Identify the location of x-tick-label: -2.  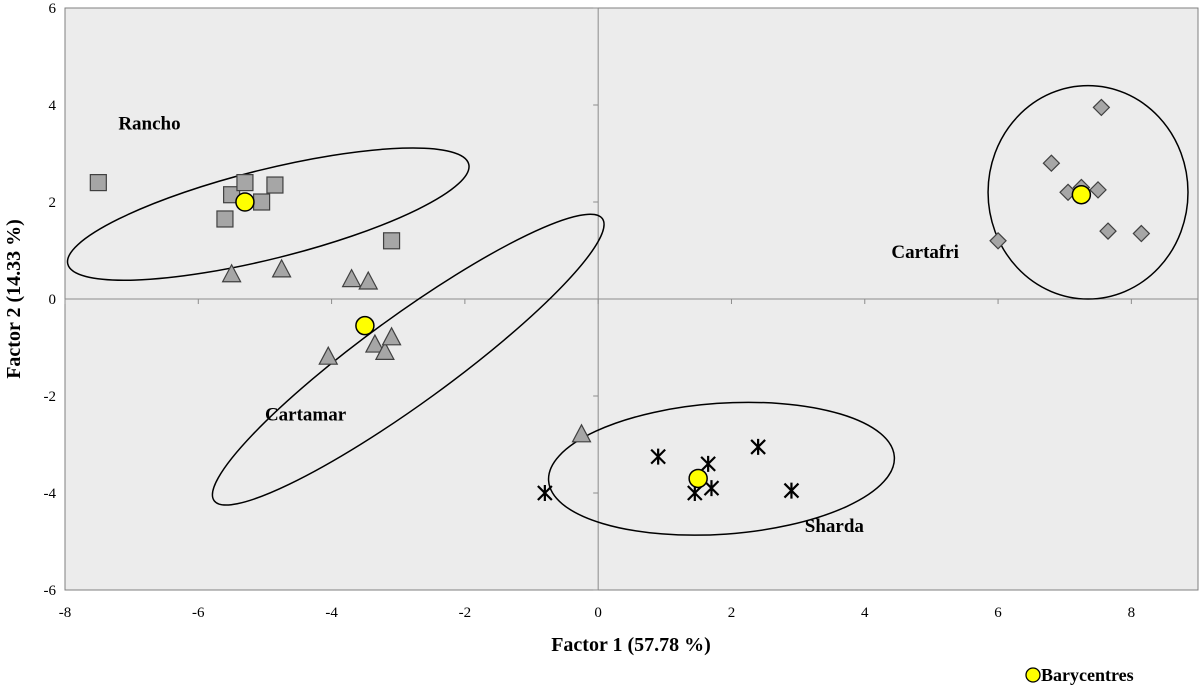
(465, 613).